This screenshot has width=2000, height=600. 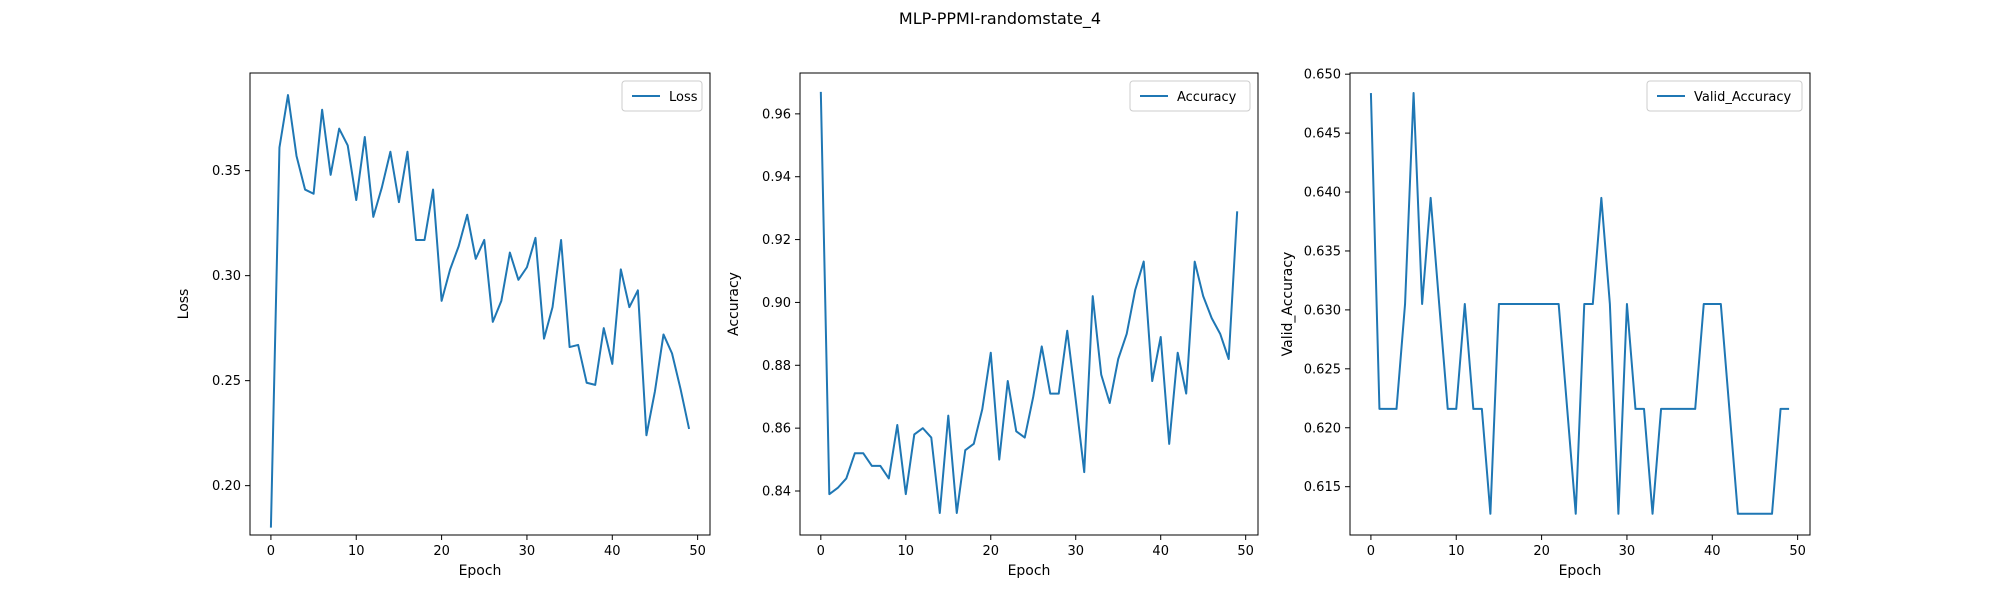 What do you see at coordinates (226, 171) in the screenshot?
I see `y-tick-label: 0.35` at bounding box center [226, 171].